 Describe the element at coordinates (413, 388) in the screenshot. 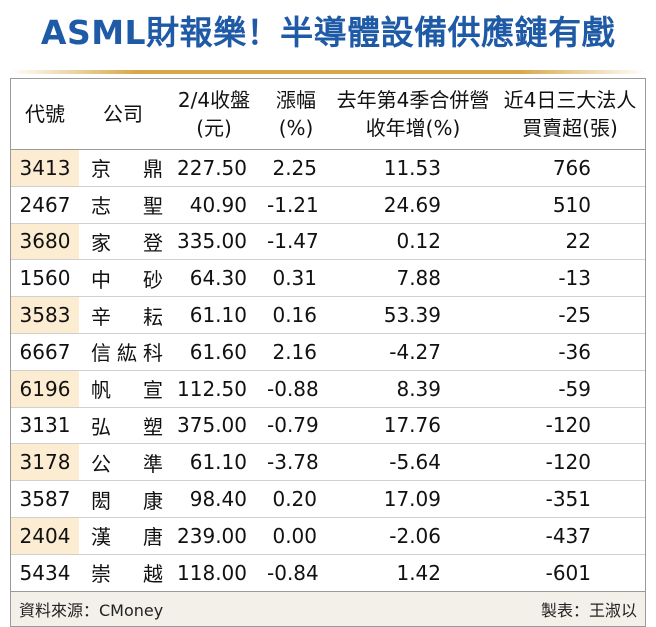

I see `cell: 8.39` at that location.